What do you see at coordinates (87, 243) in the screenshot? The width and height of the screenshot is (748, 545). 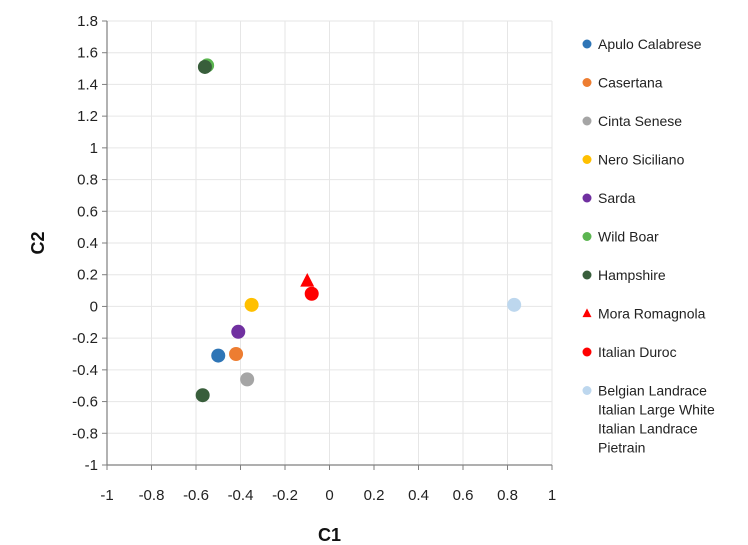 I see `y-tick-label: 0.4` at bounding box center [87, 243].